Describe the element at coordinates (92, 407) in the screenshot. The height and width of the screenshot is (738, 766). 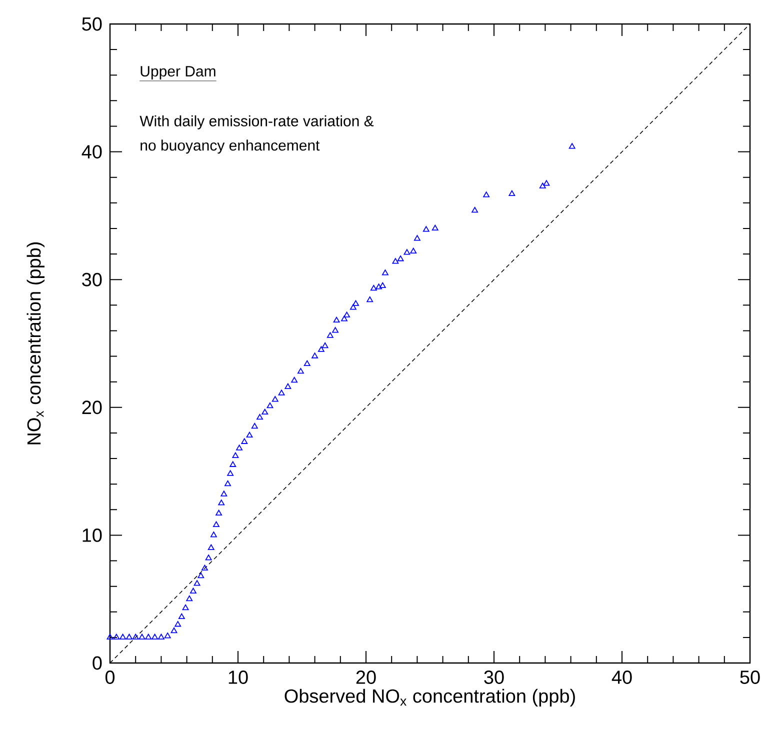
I see `y-tick-label: 20` at that location.